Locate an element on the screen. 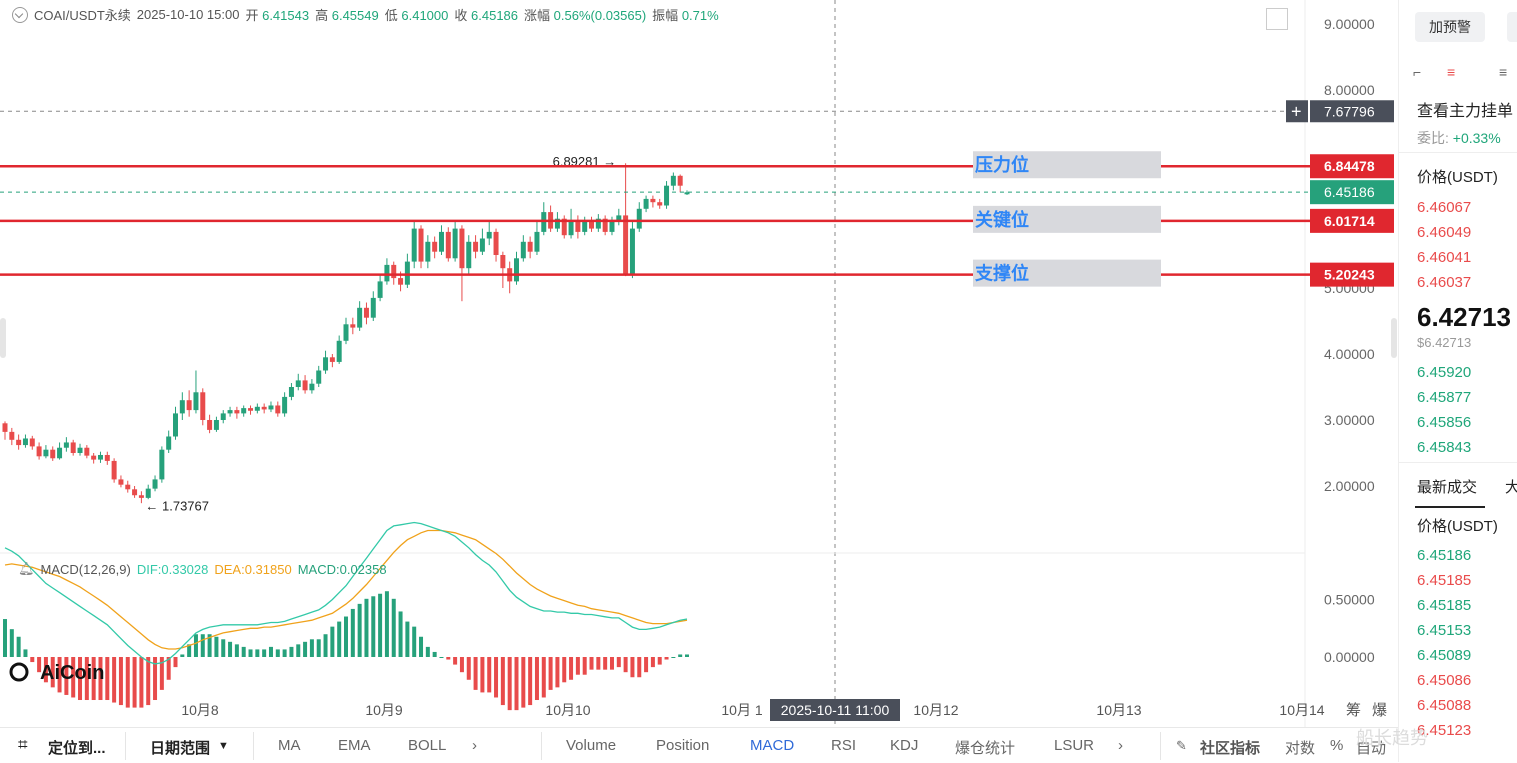 This screenshot has width=1517, height=763. bid-price: 6.45856 is located at coordinates (1444, 422).